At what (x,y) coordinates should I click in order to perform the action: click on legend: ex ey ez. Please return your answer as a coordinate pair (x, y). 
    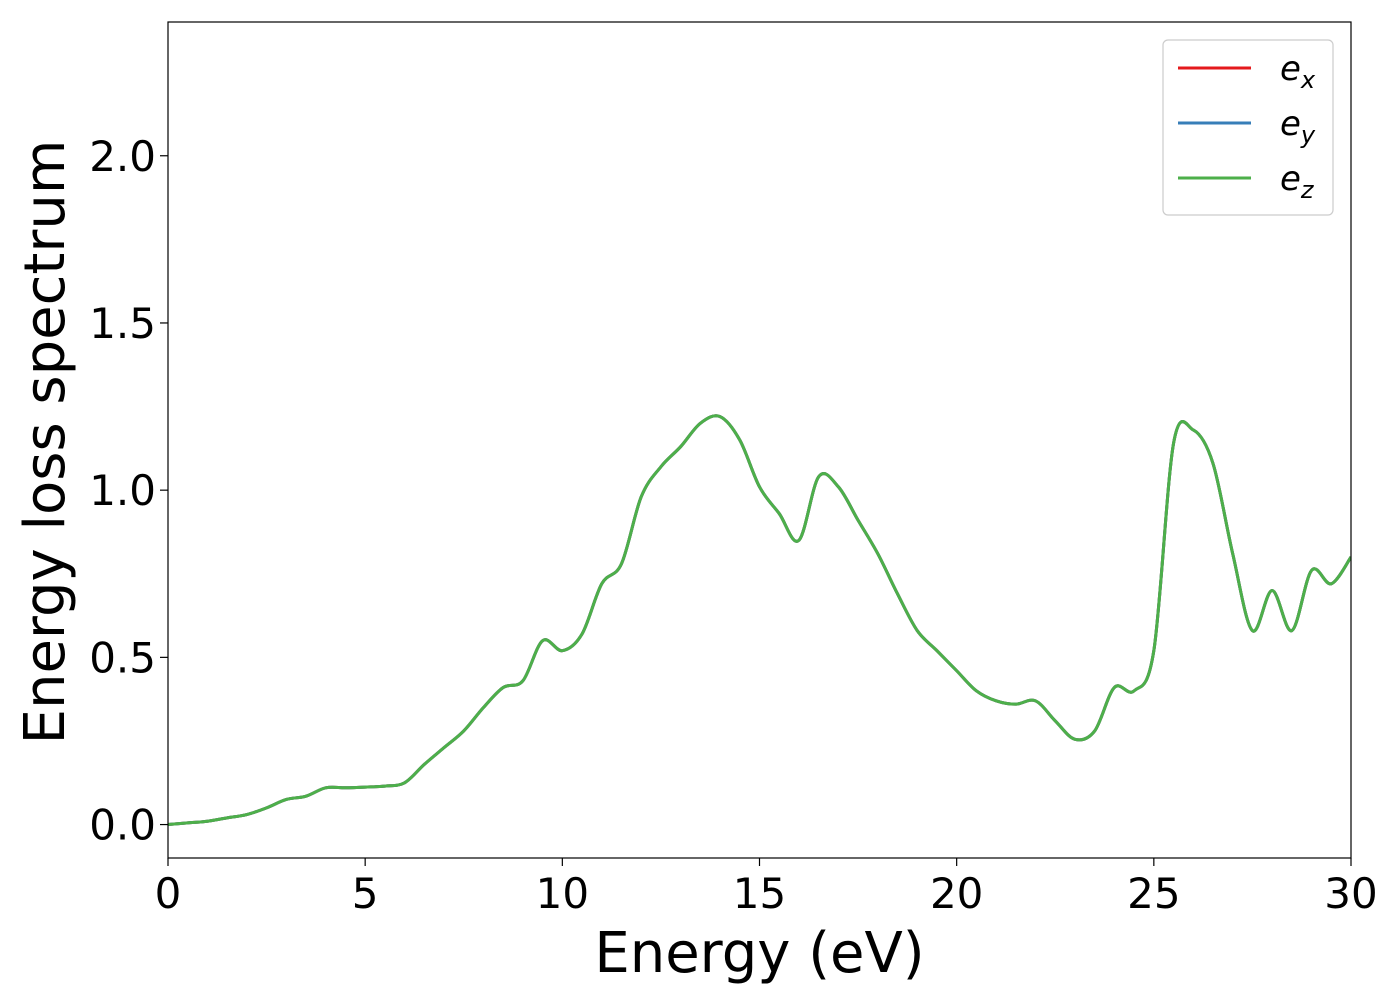
    Looking at the image, I should click on (1248, 127).